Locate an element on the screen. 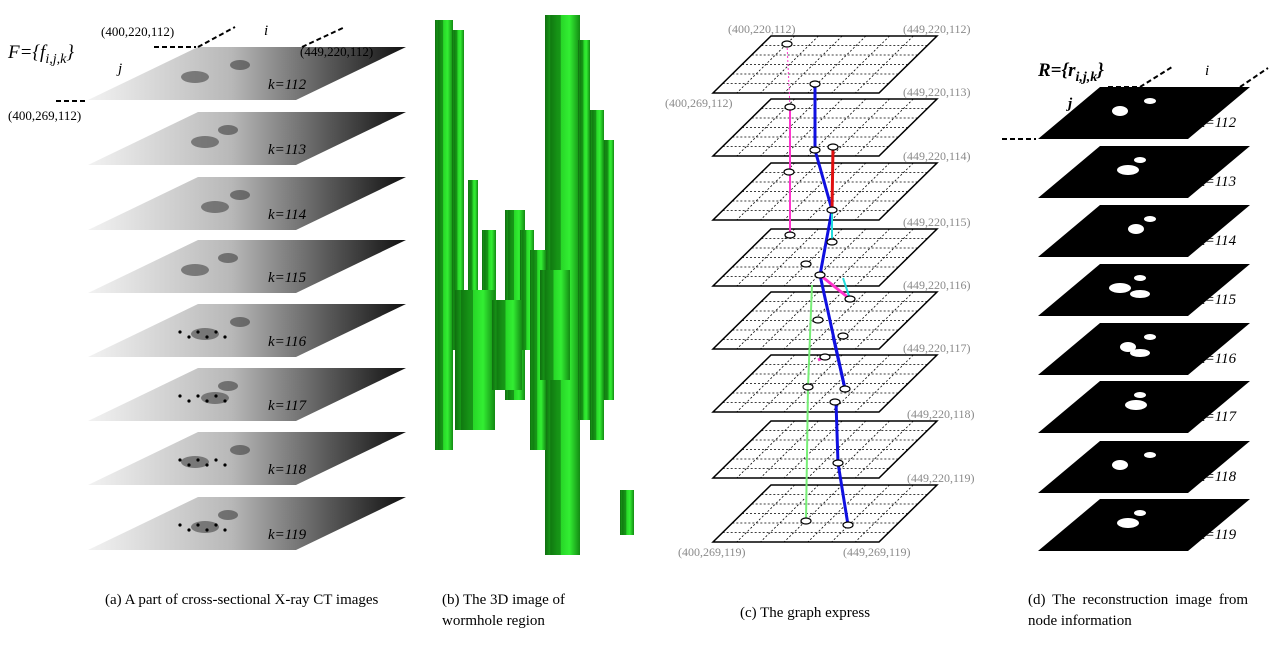 The width and height of the screenshot is (1273, 662). panel-a-formula-close: } is located at coordinates (70, 52).